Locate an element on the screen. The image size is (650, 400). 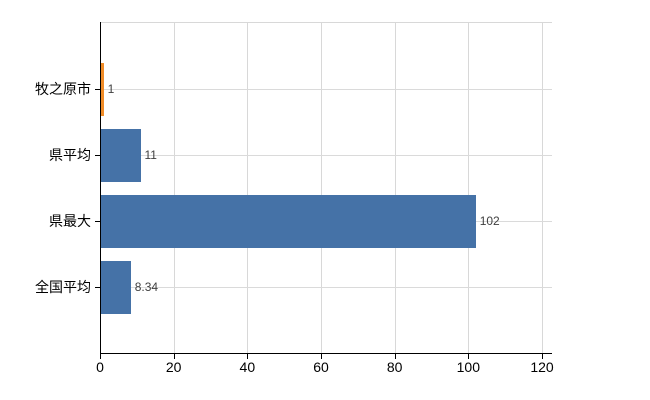
category-label: 県最大 is located at coordinates (70, 221).